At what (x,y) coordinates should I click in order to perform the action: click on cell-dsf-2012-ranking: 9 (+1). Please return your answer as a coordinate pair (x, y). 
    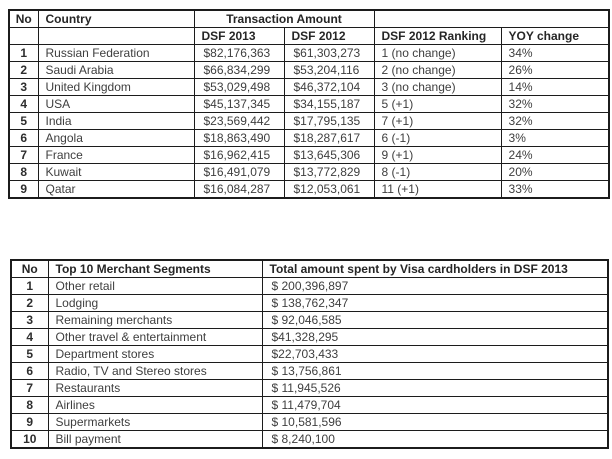
    Looking at the image, I should click on (437, 155).